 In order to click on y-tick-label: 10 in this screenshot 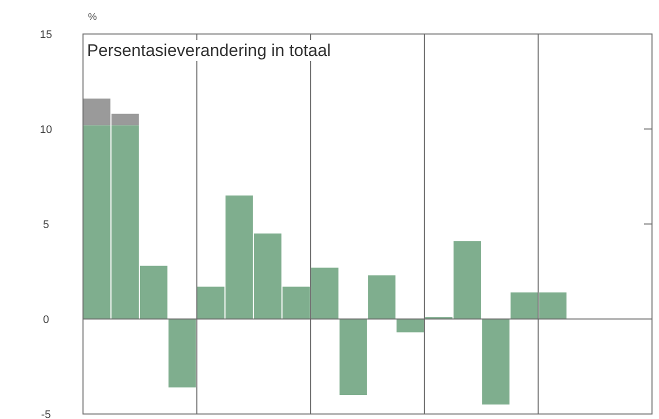, I will do `click(46, 130)`.